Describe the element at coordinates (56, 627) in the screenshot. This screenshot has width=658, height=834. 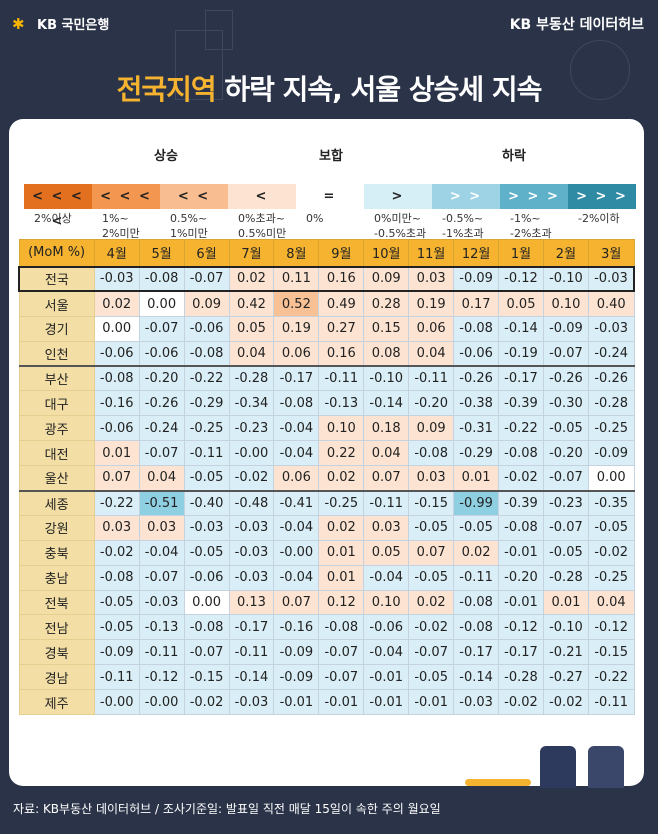
I see `region-label: 전남` at that location.